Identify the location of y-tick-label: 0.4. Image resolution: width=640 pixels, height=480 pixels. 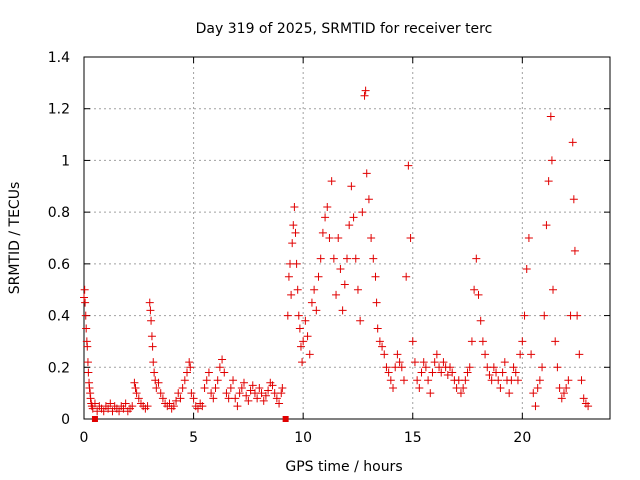
(59, 317).